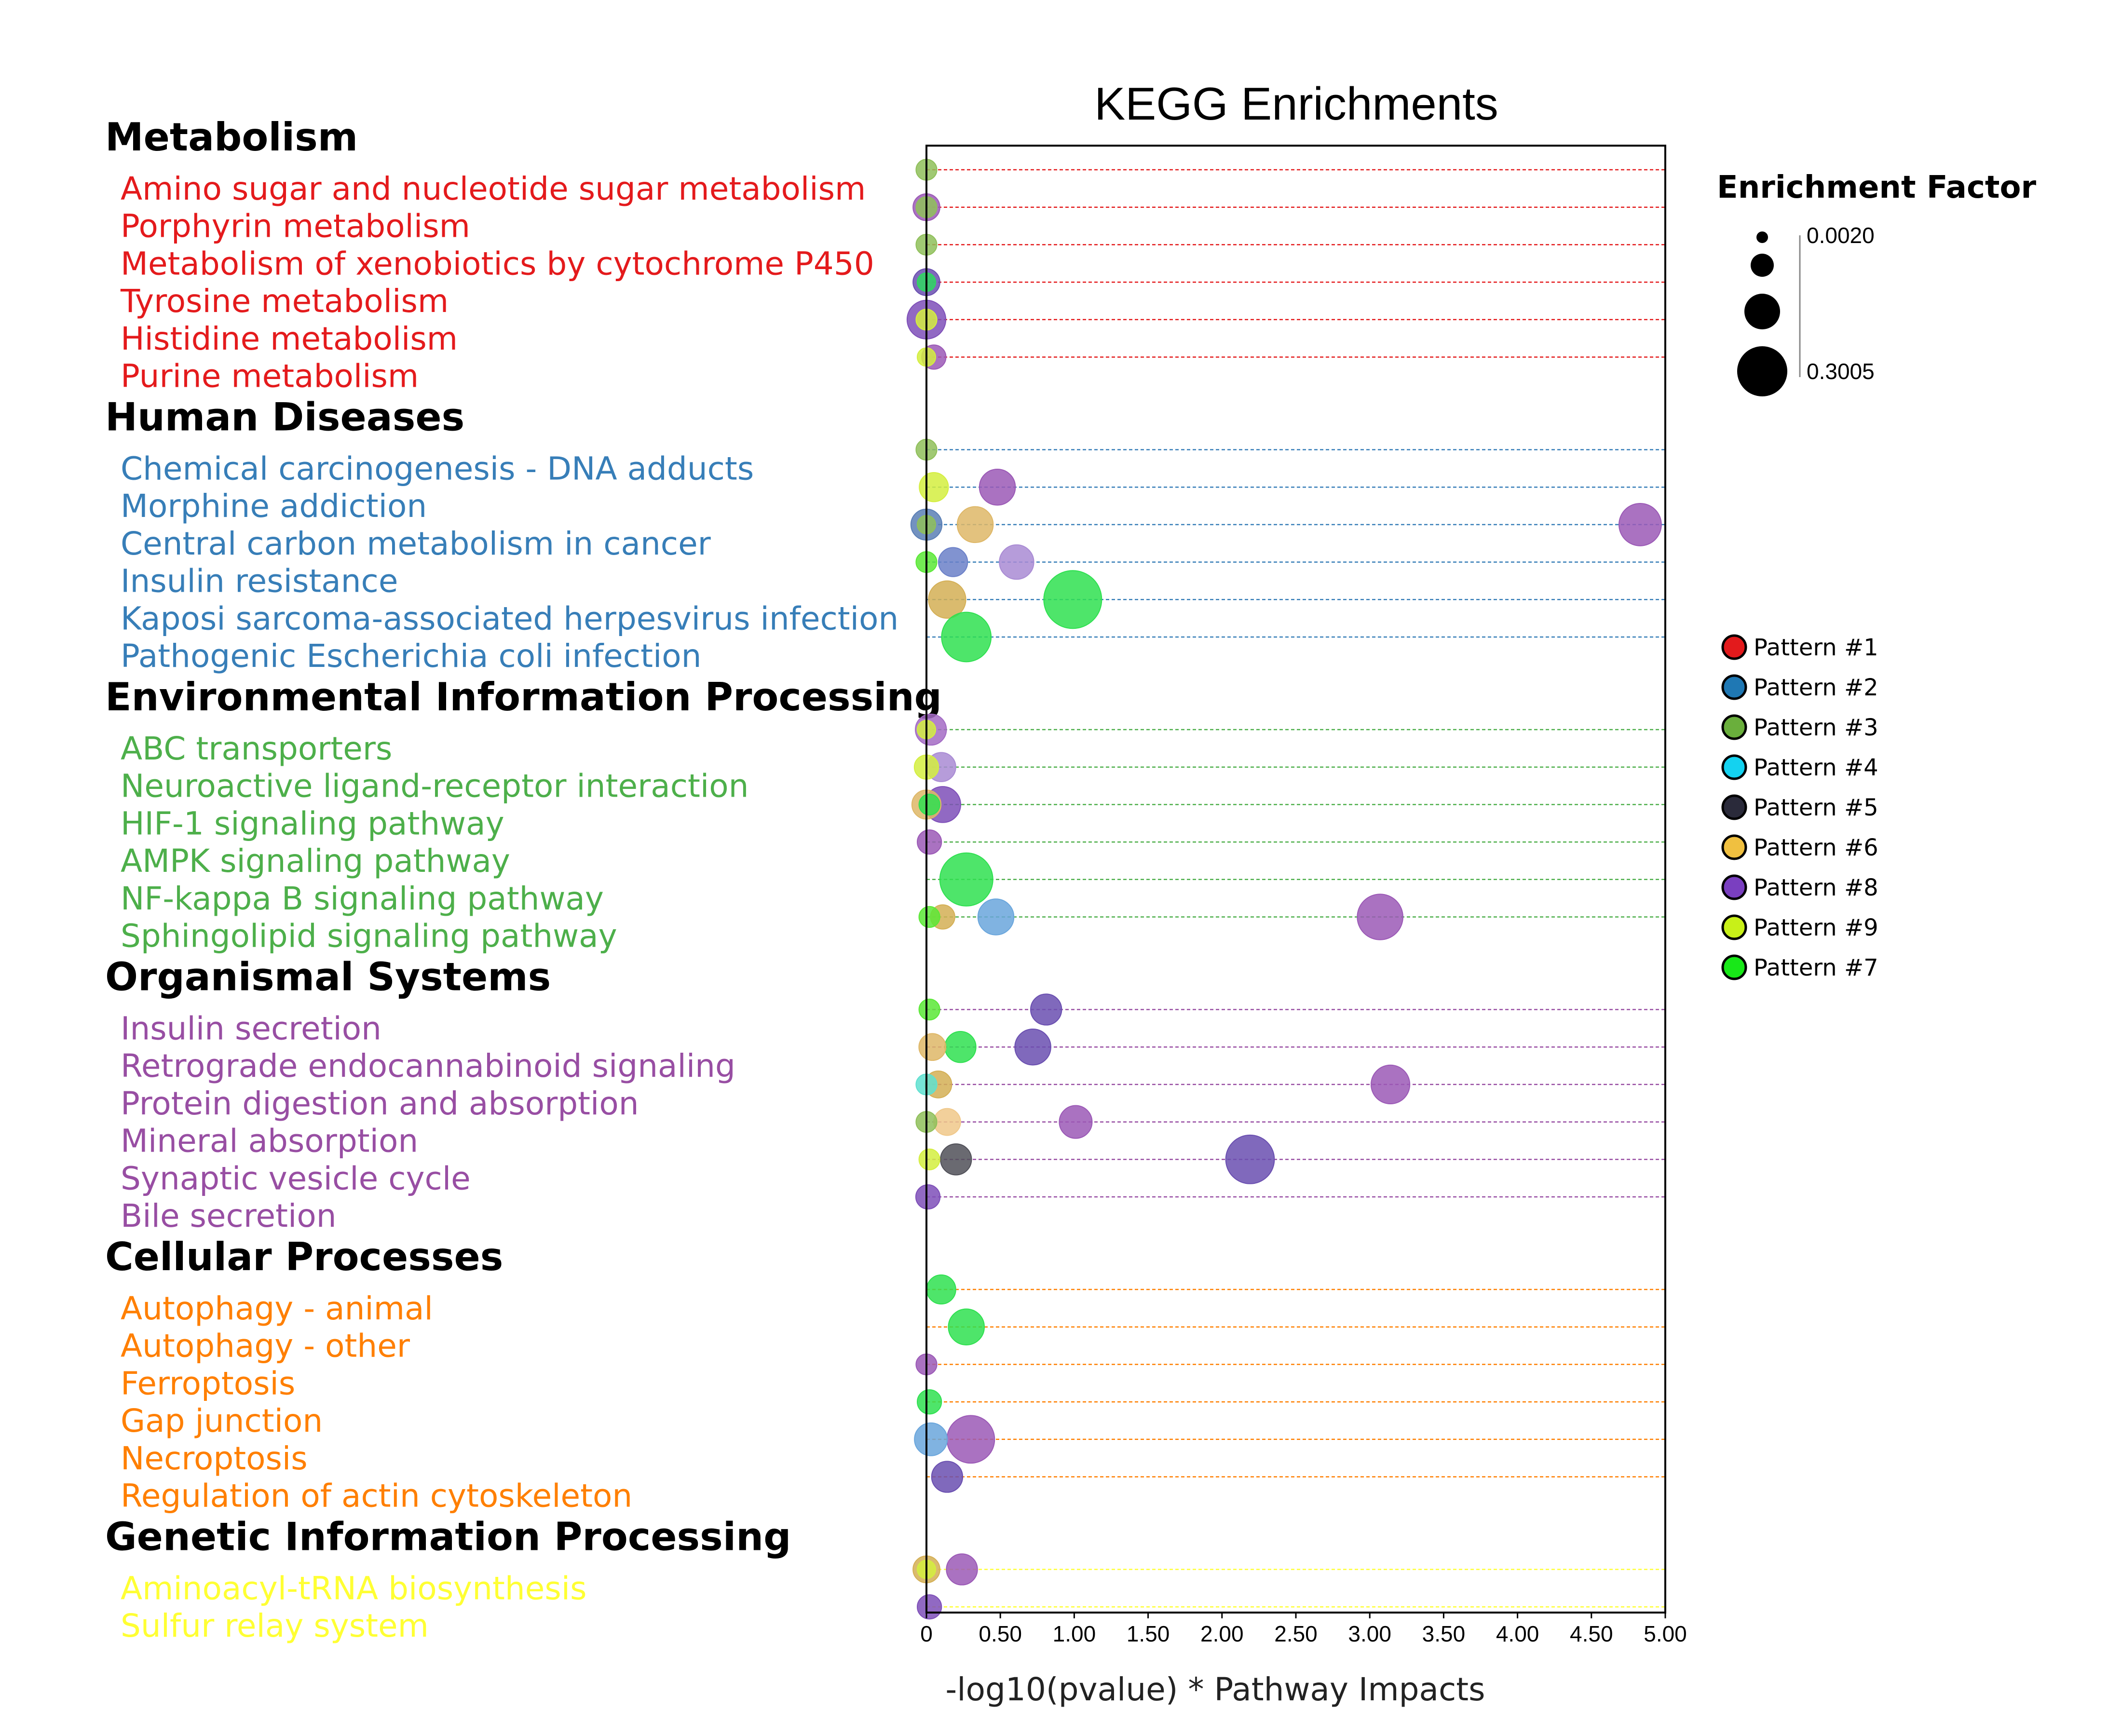 This screenshot has height=1736, width=2122. Describe the element at coordinates (524, 697) in the screenshot. I see `category-heading: Environmental Information Processing` at that location.